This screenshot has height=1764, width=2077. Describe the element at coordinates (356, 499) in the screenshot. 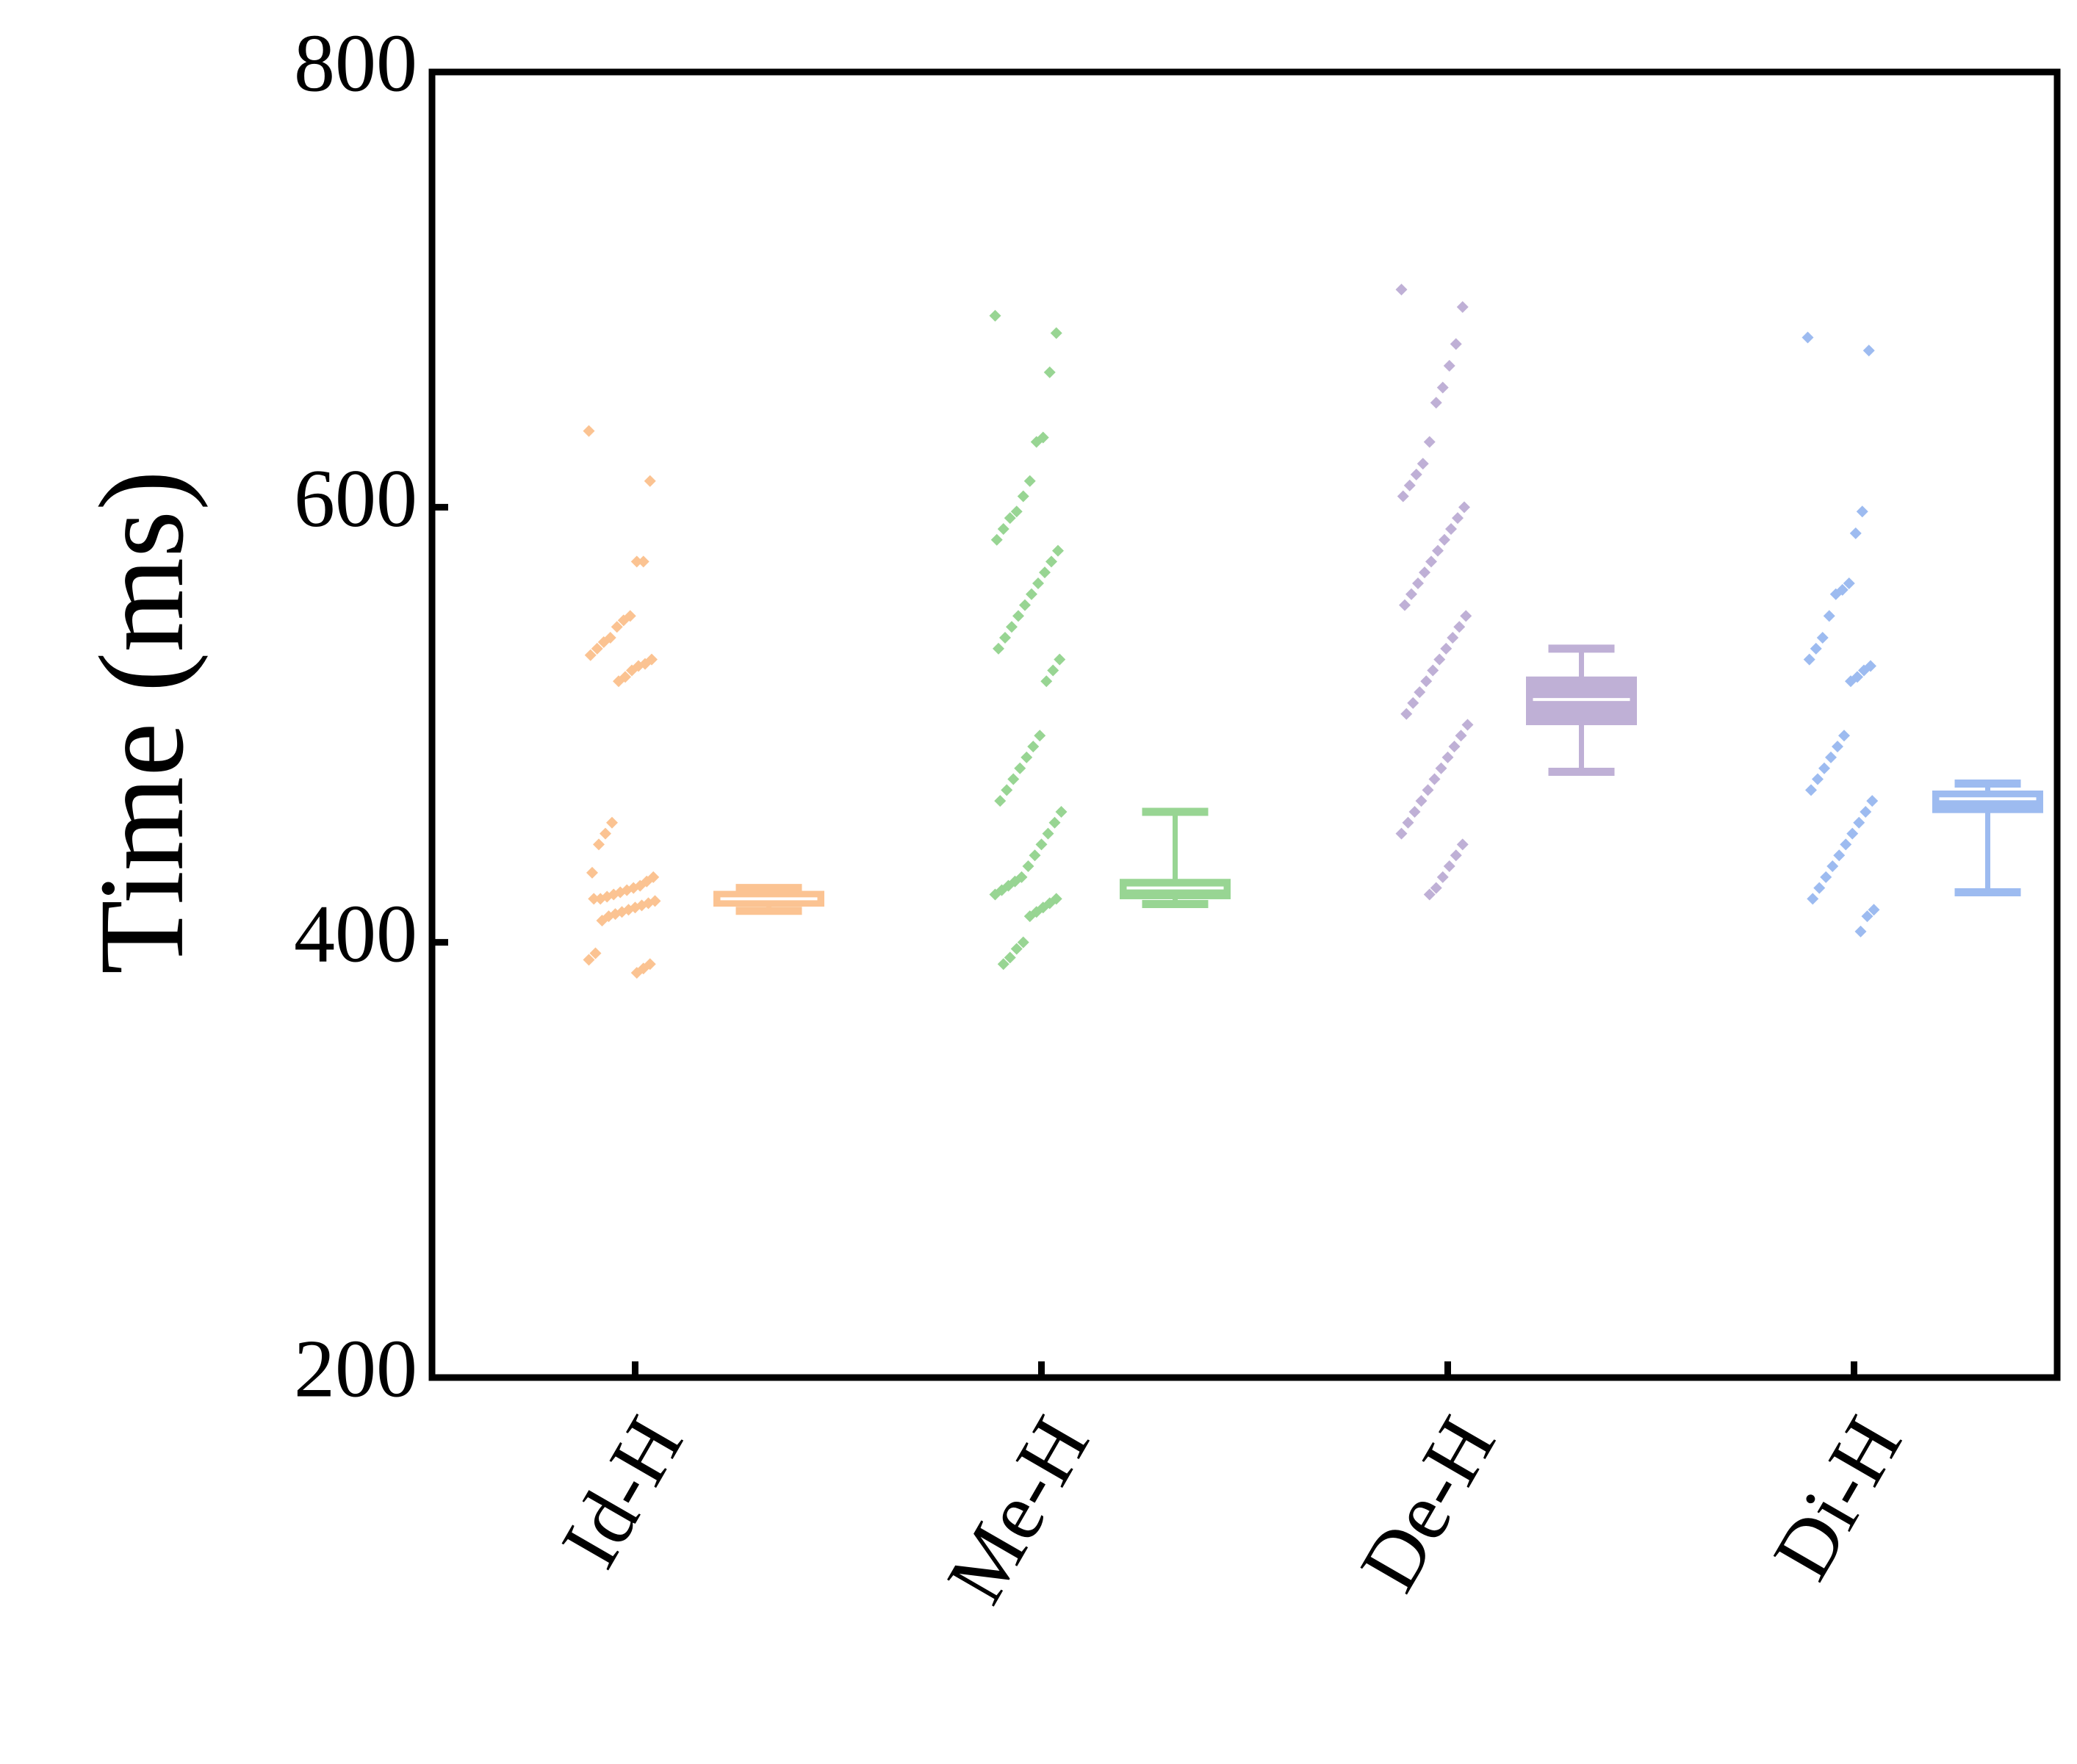

I see `y-tick-label: 600` at that location.